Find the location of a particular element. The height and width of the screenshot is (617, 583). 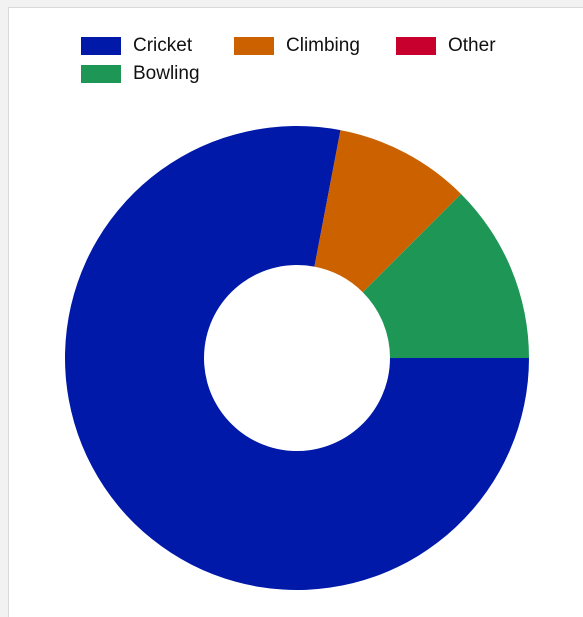

legend-label-climbing: Climbing is located at coordinates (323, 45).